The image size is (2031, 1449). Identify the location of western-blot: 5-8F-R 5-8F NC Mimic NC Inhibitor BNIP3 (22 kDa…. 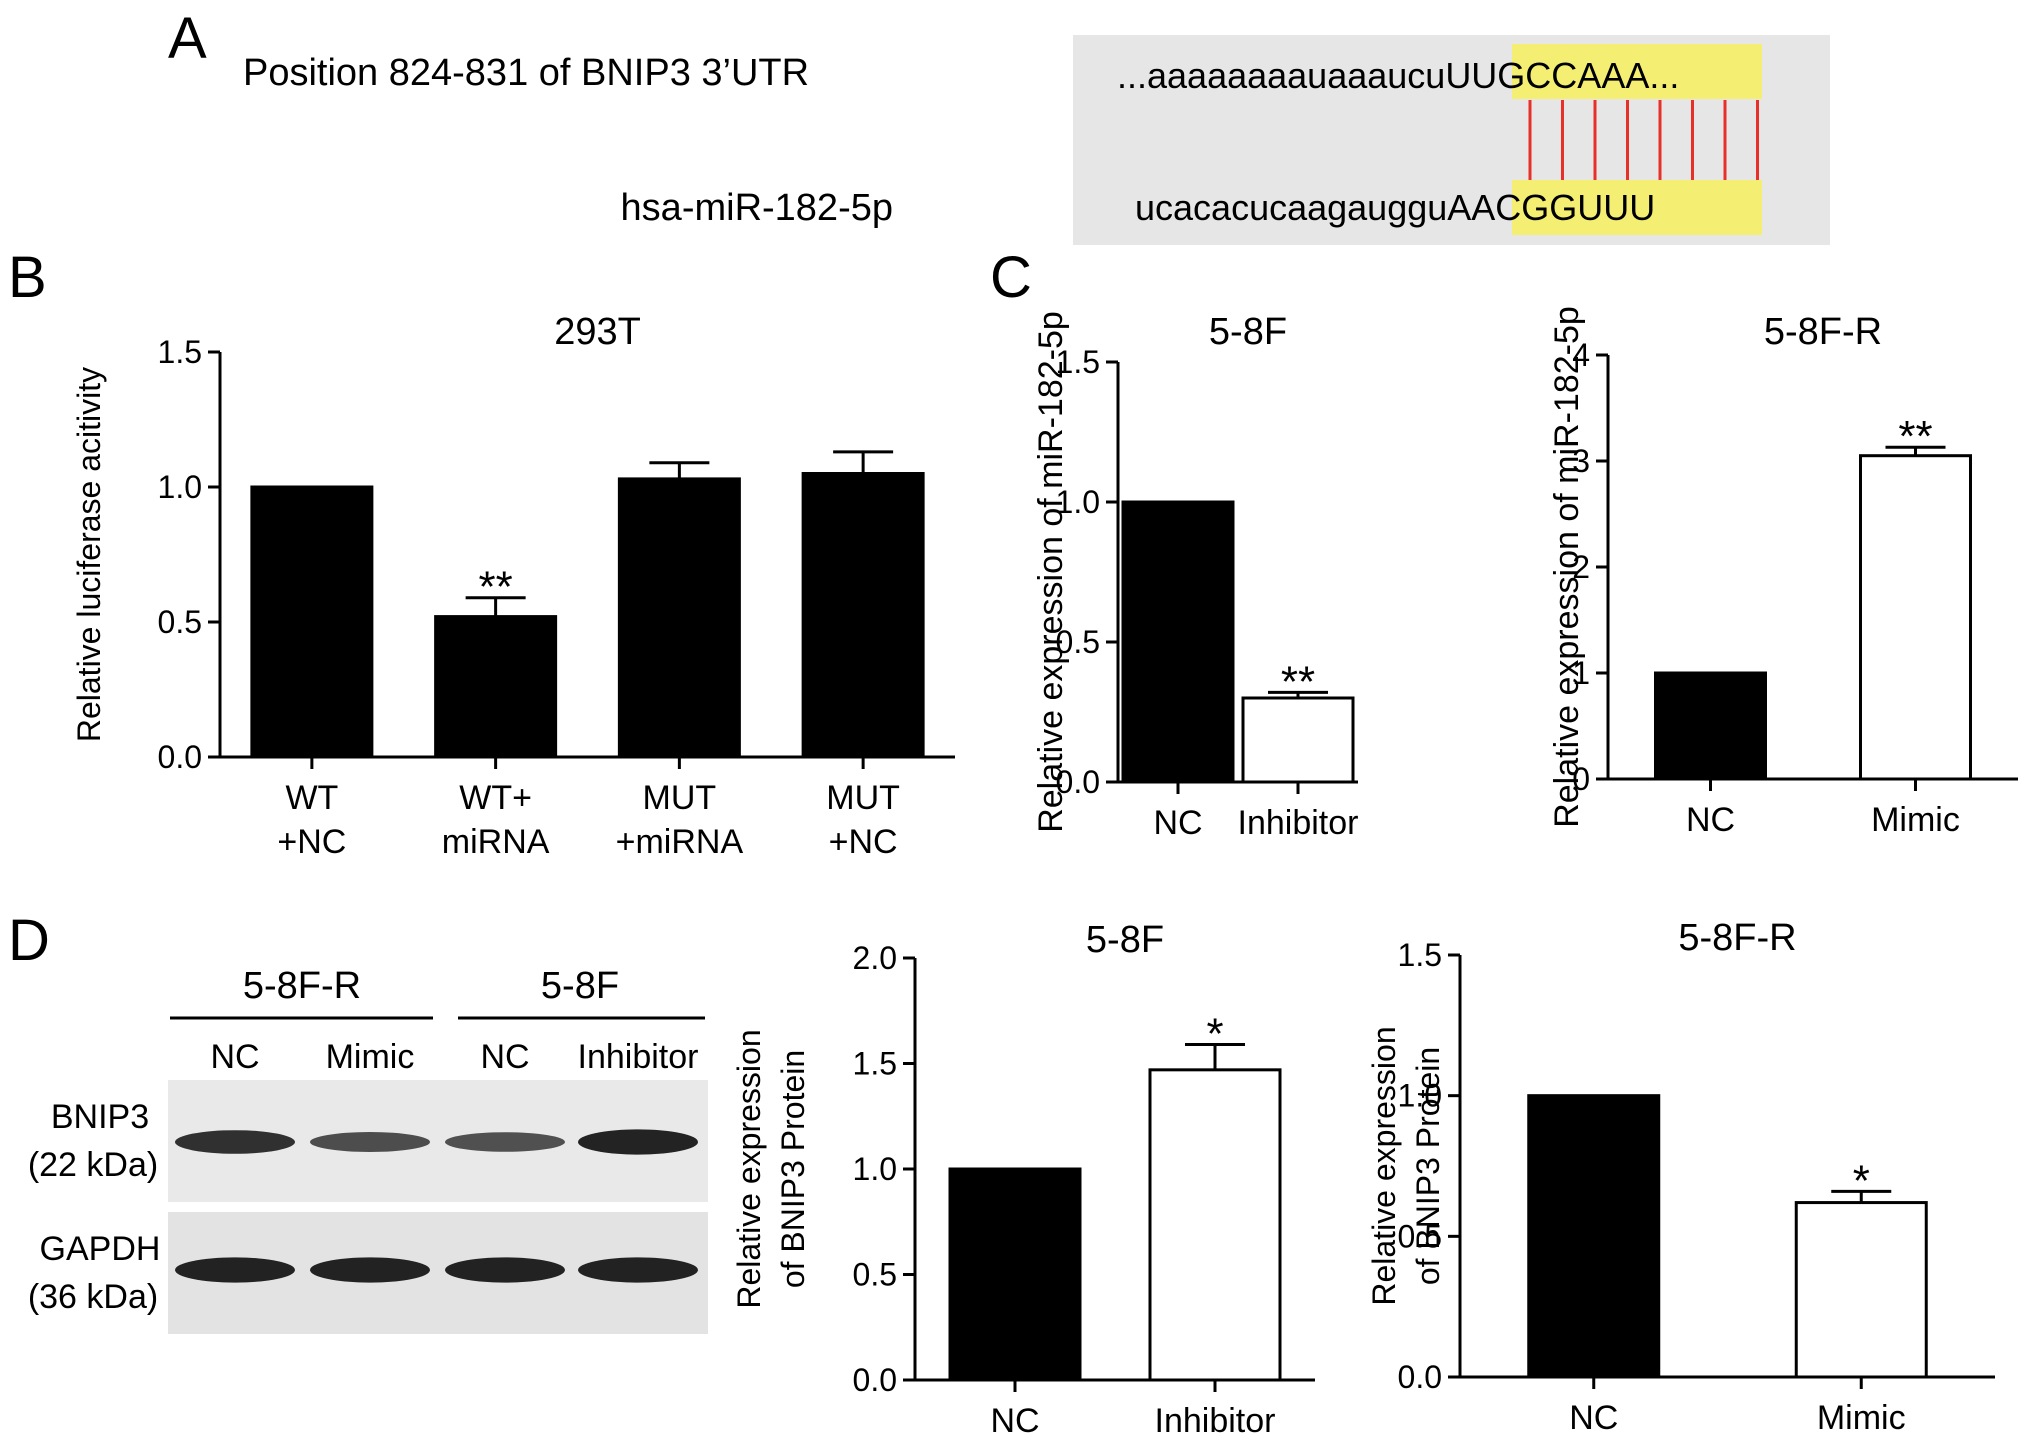
(368, 1149).